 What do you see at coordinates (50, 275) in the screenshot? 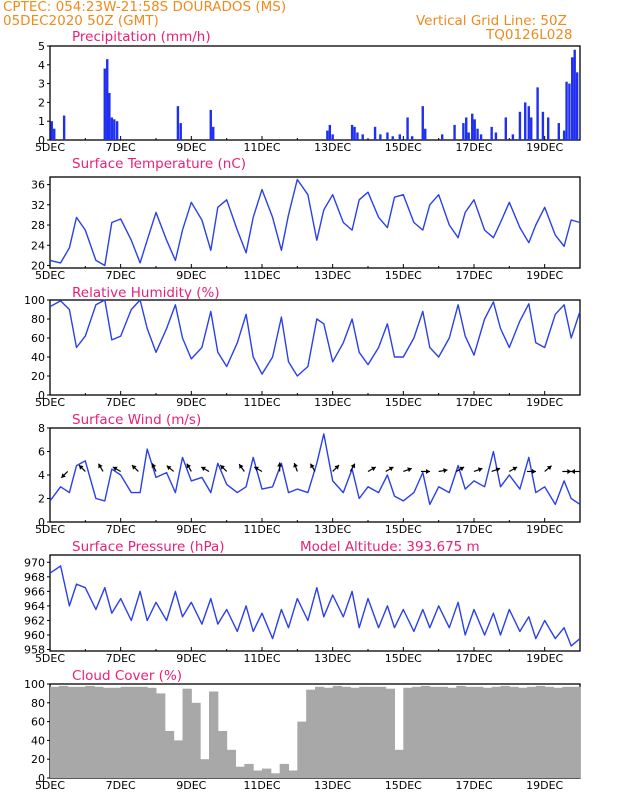
I see `x-tick-label: 5DEC` at bounding box center [50, 275].